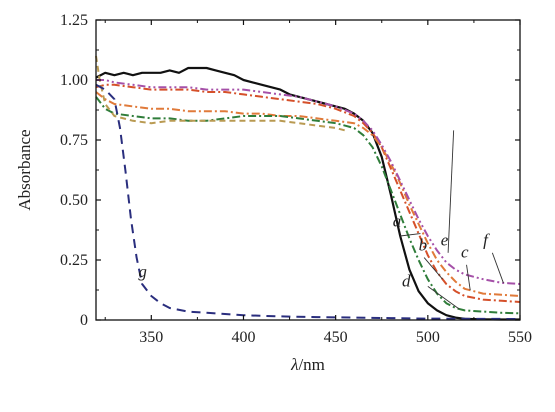 The height and width of the screenshot is (412, 555). What do you see at coordinates (294, 364) in the screenshot?
I see `x-axis-symbol: λ` at bounding box center [294, 364].